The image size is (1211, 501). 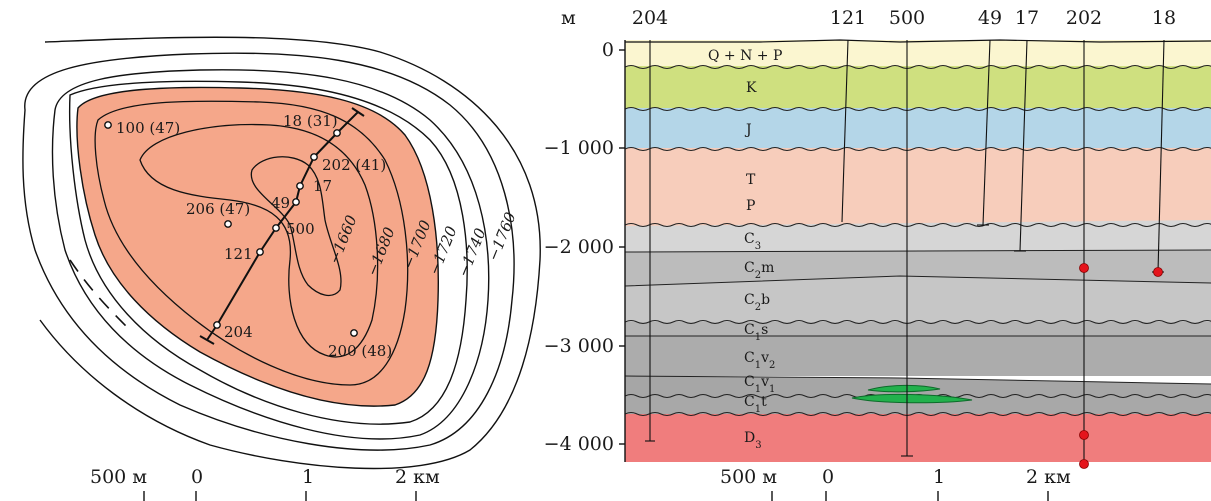 I want to click on section-scale-bar: 500 м 0 1 2 км, so click(x=895, y=483).